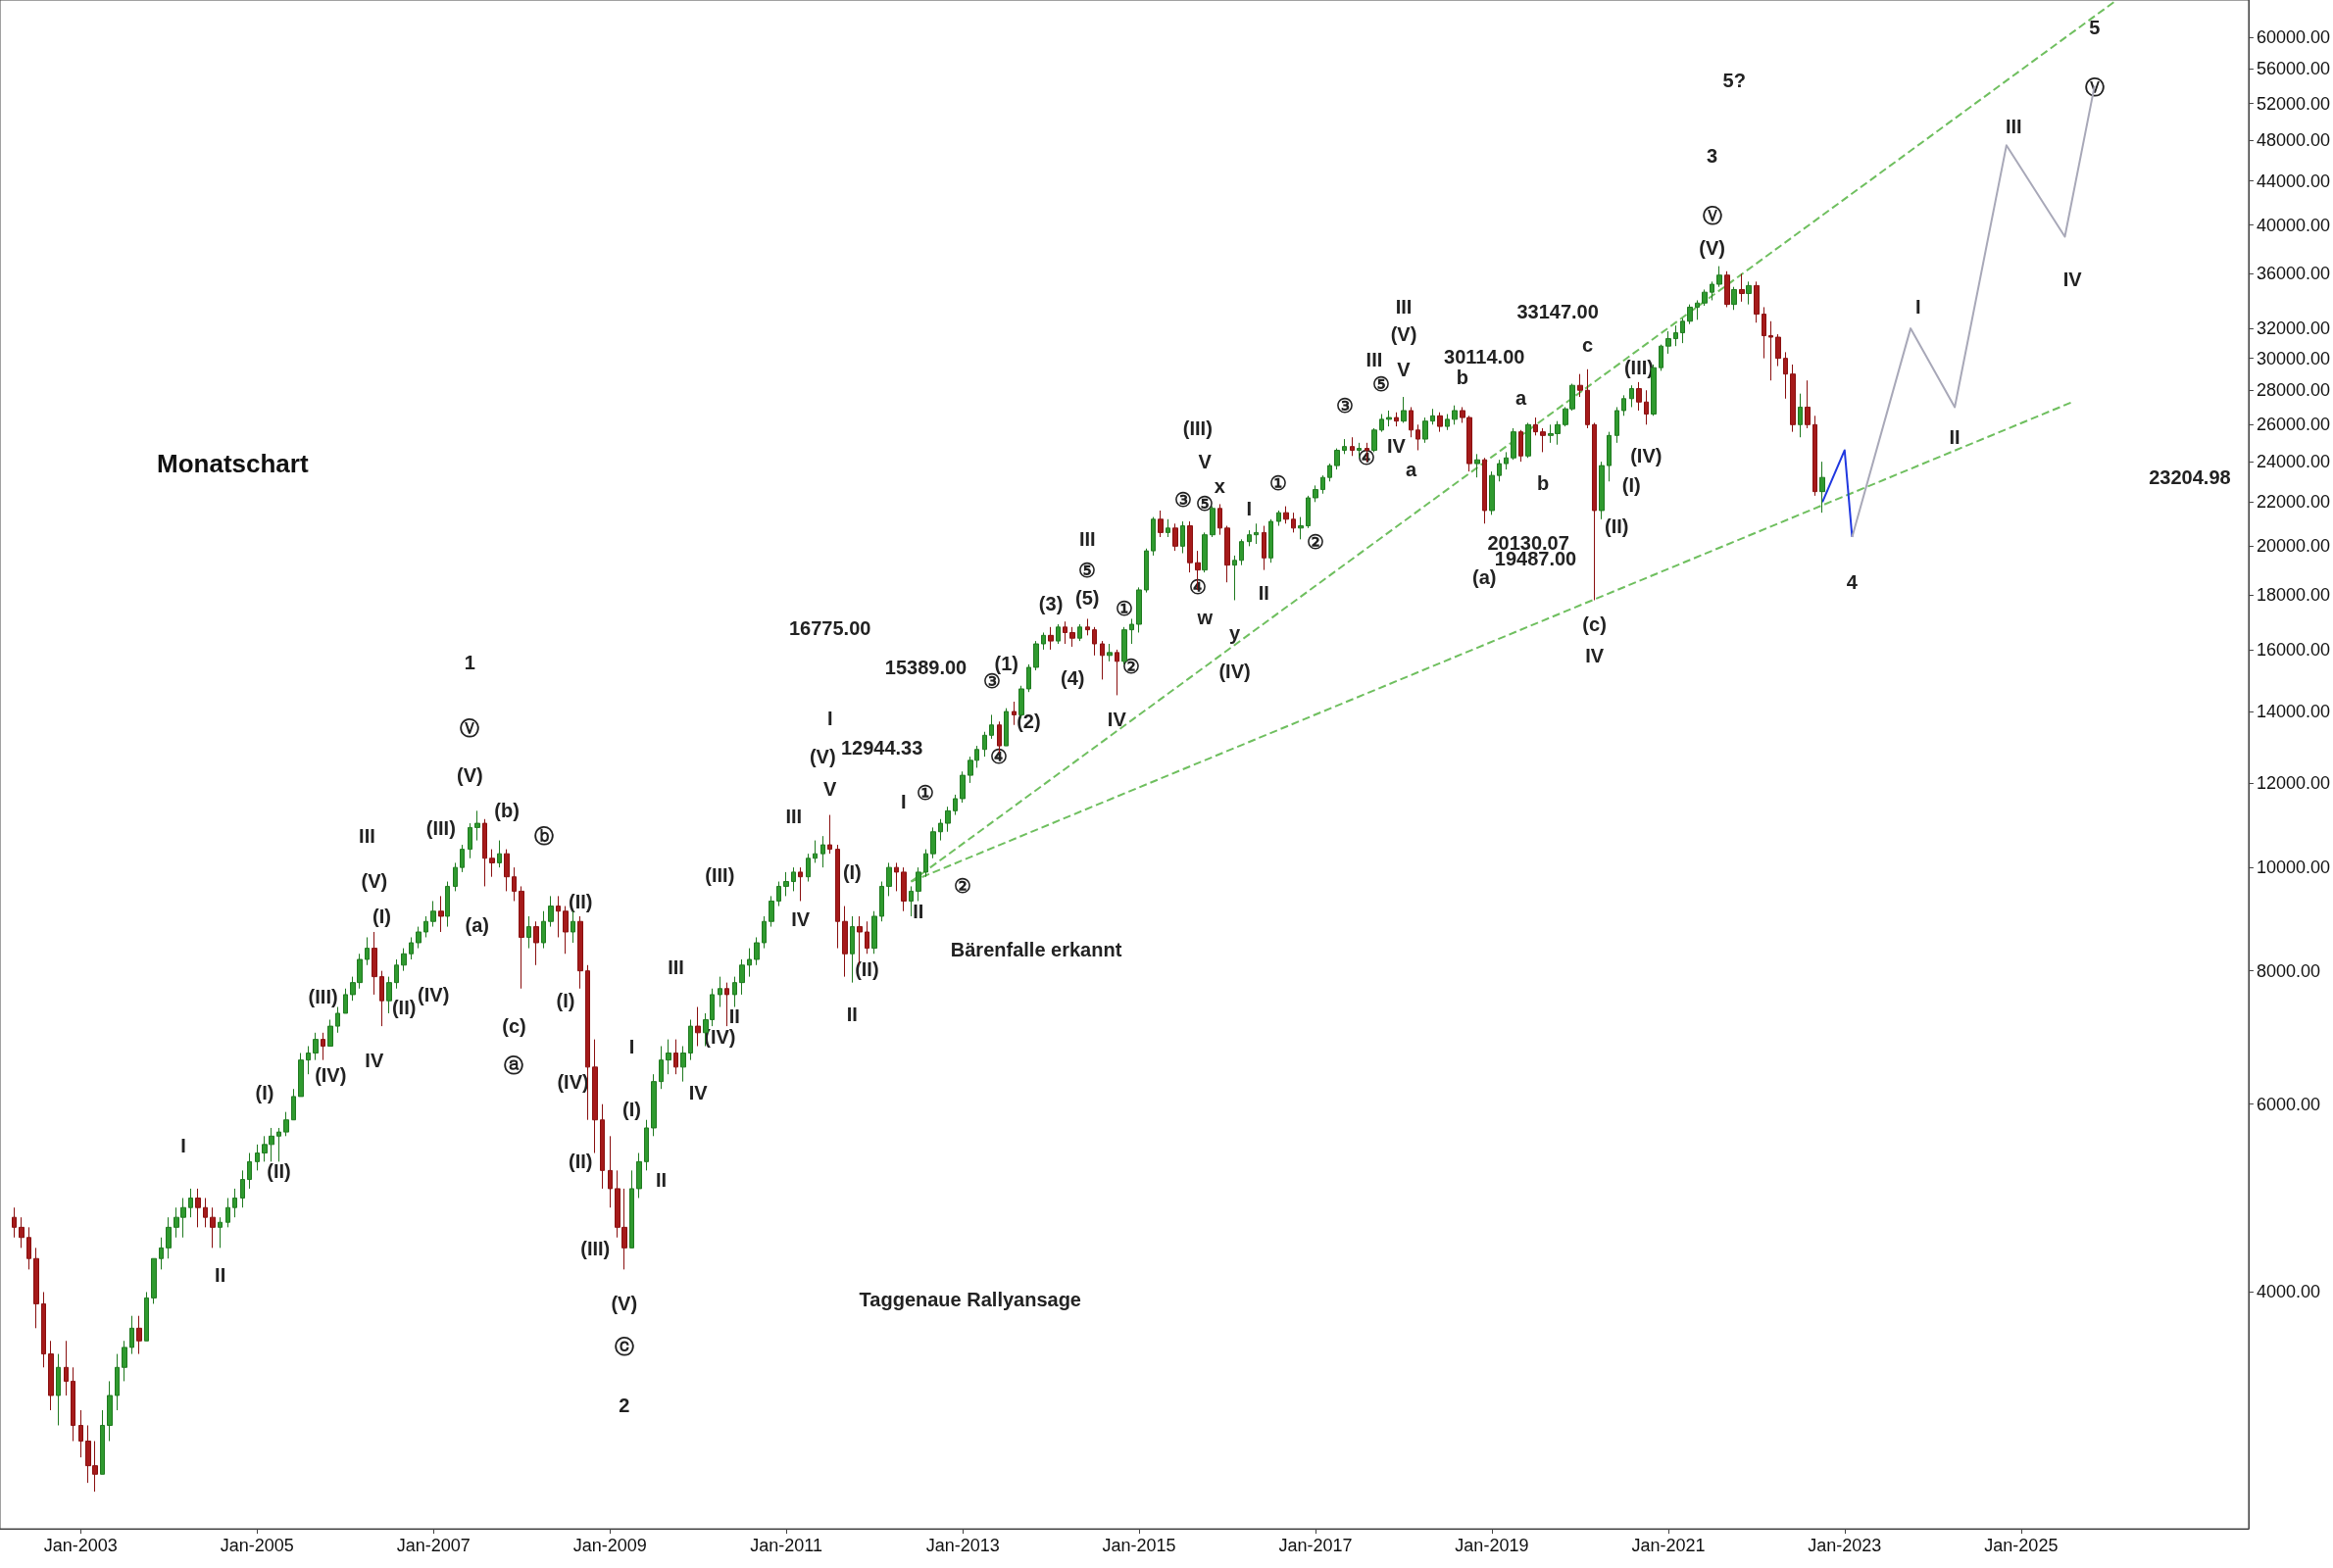  Describe the element at coordinates (786, 1545) in the screenshot. I see `x-tick-label: Jan-2011` at that location.